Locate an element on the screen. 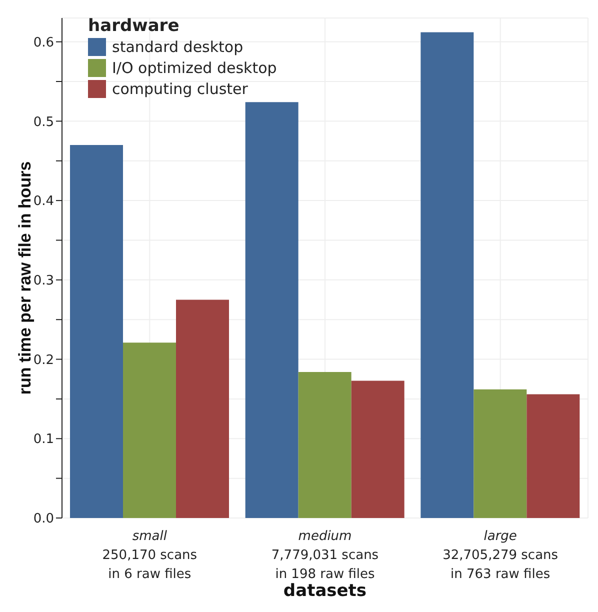 The image size is (598, 612). y-tick-label: 0.4 is located at coordinates (43, 202).